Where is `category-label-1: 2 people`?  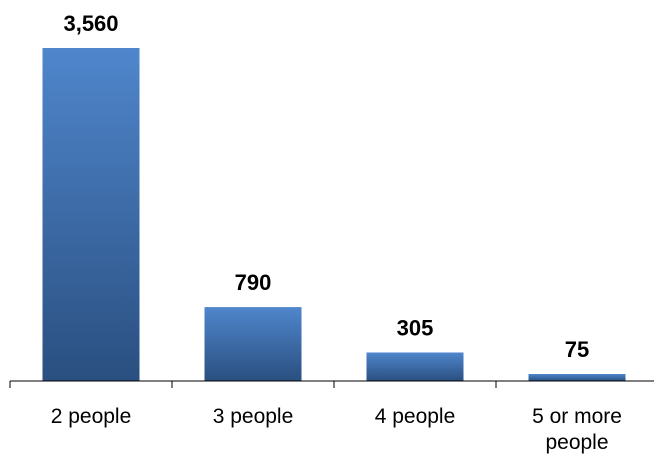 category-label-1: 2 people is located at coordinates (91, 416).